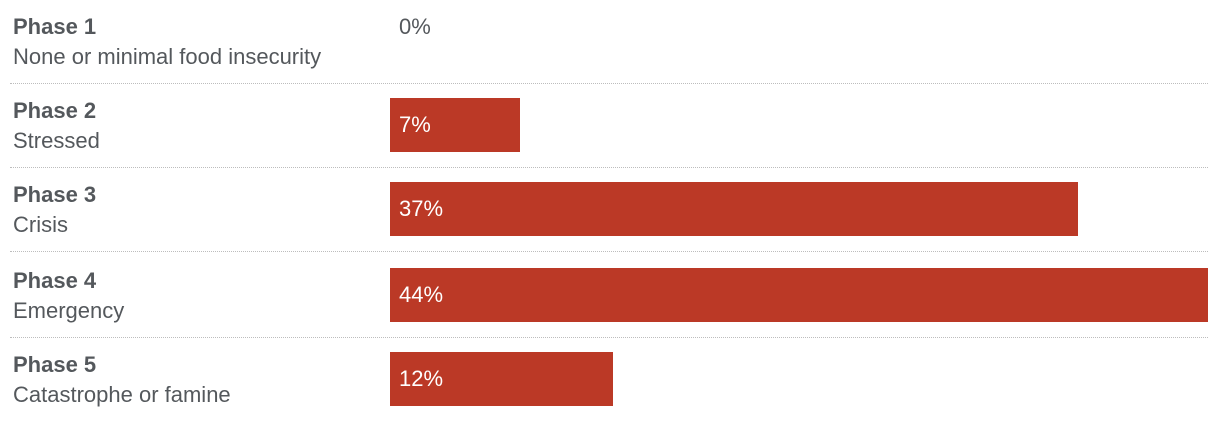 The width and height of the screenshot is (1220, 422). What do you see at coordinates (415, 26) in the screenshot?
I see `bar-value-label: 0%` at bounding box center [415, 26].